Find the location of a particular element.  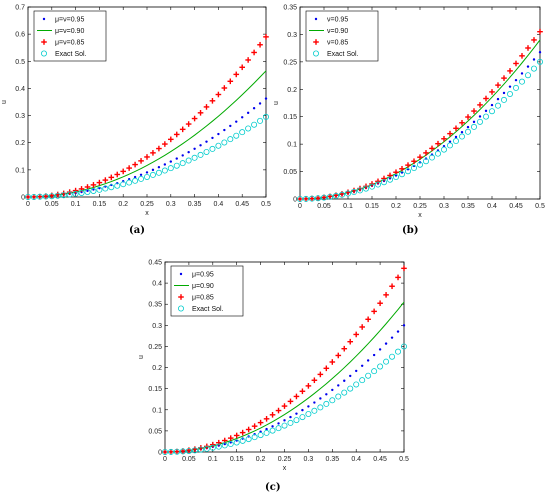

chart-b-xtick-label: 0.25 is located at coordinates (420, 206).